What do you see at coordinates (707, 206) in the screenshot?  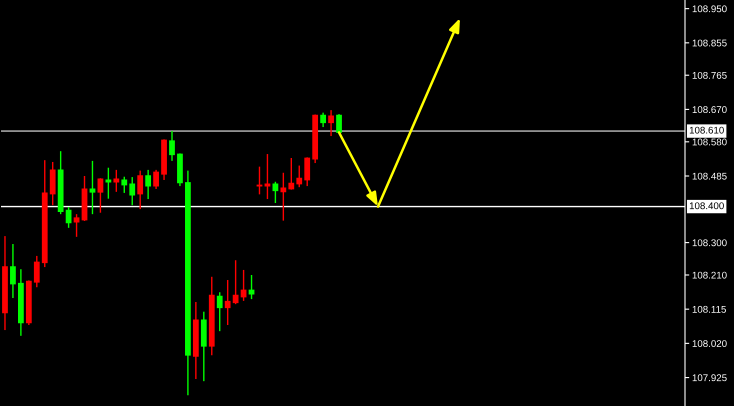 I see `ref-line-label: 108.400` at bounding box center [707, 206].